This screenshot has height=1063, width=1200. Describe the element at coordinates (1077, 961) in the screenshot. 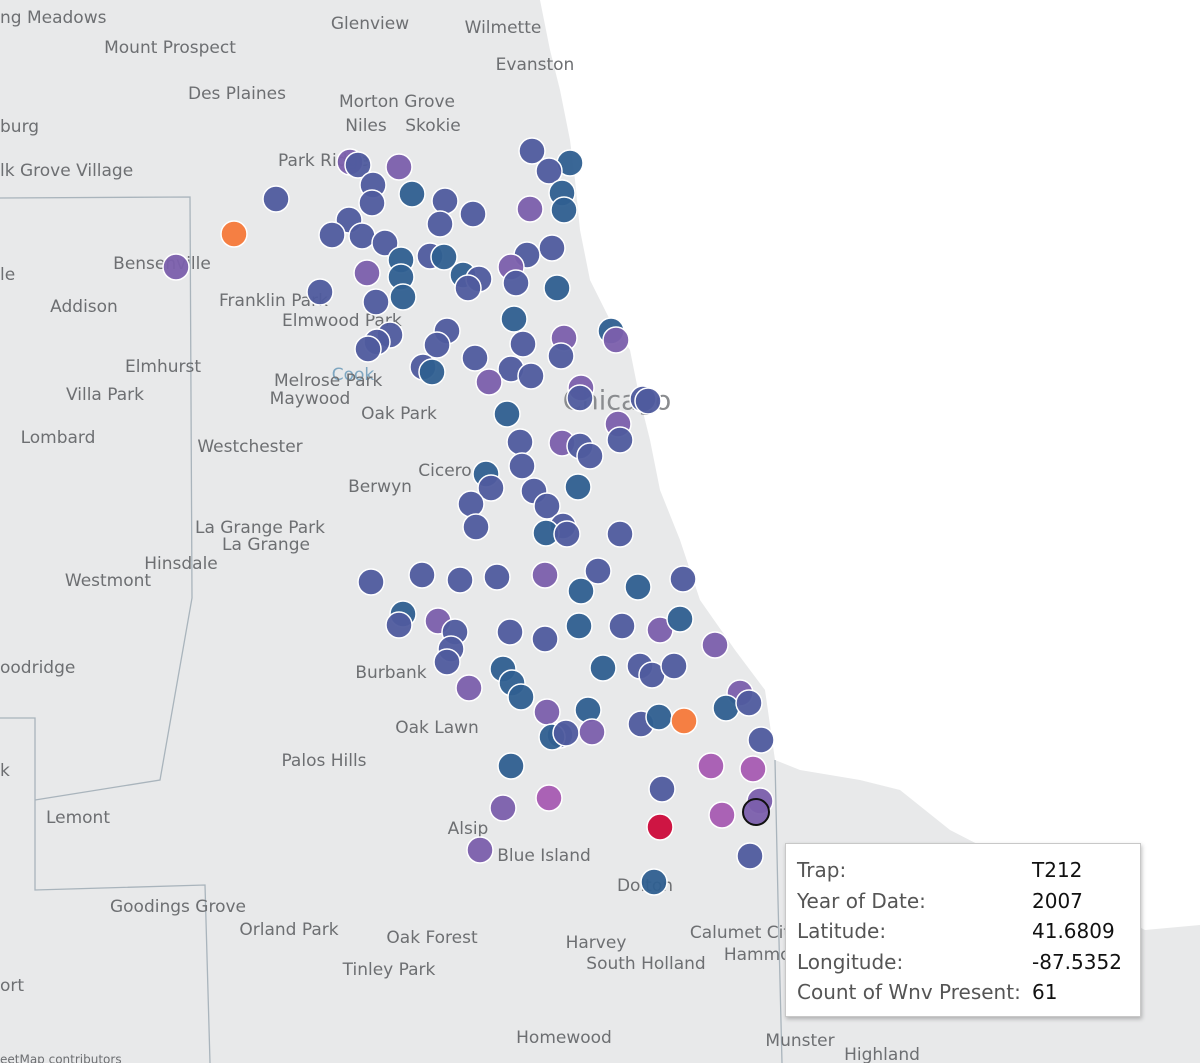

I see `tooltip-value: -87.5352` at that location.